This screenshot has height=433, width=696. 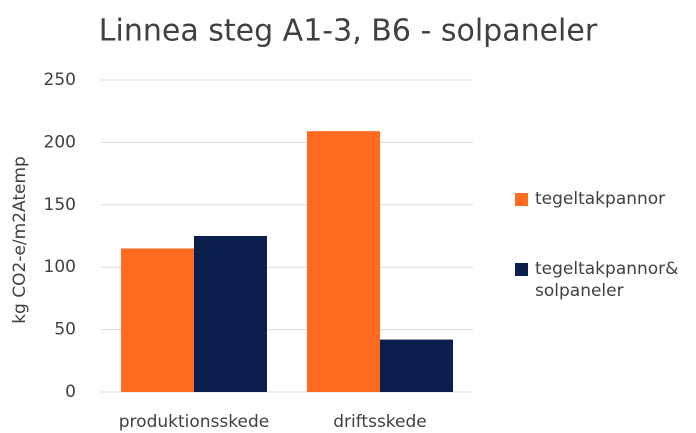 I want to click on y-tick-label: 100, so click(x=60, y=267).